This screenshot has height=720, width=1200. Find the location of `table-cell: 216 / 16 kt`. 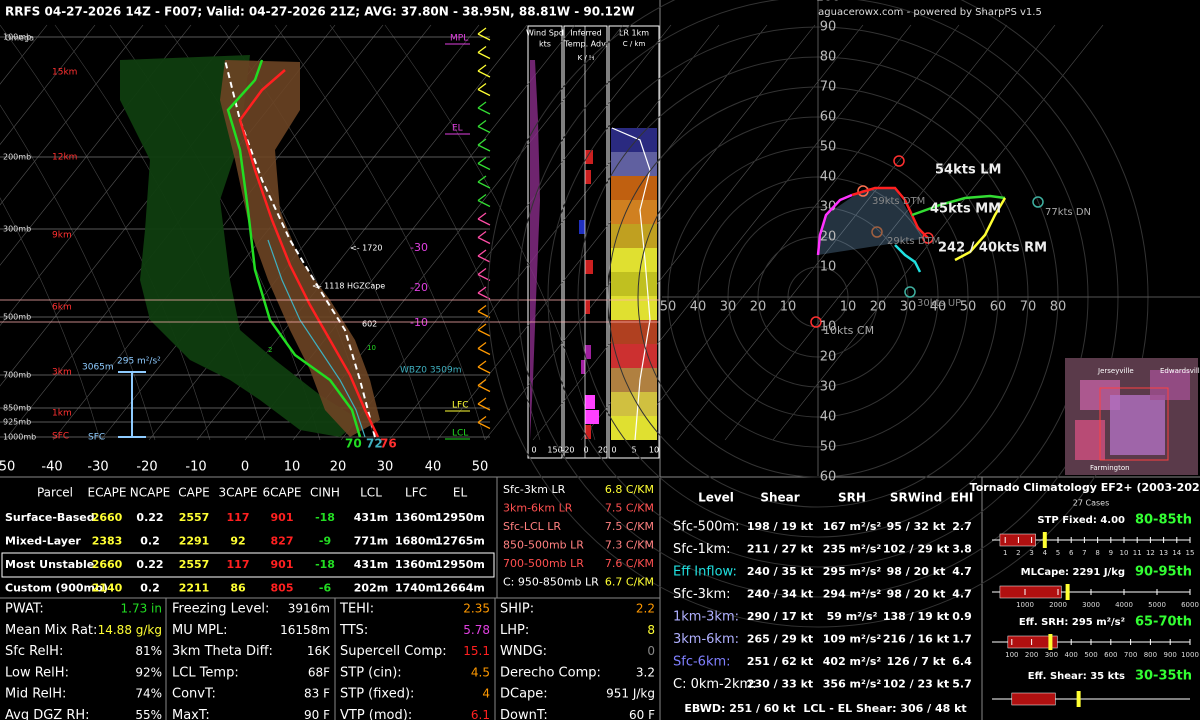

table-cell: 216 / 16 kt is located at coordinates (916, 639).